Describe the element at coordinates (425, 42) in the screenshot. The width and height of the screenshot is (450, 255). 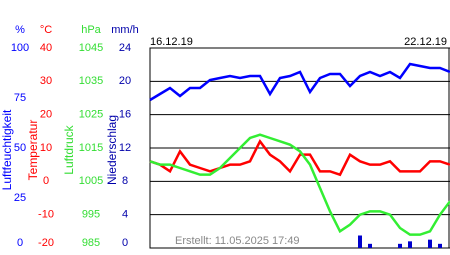
I see `date-end: 22.12.19` at that location.